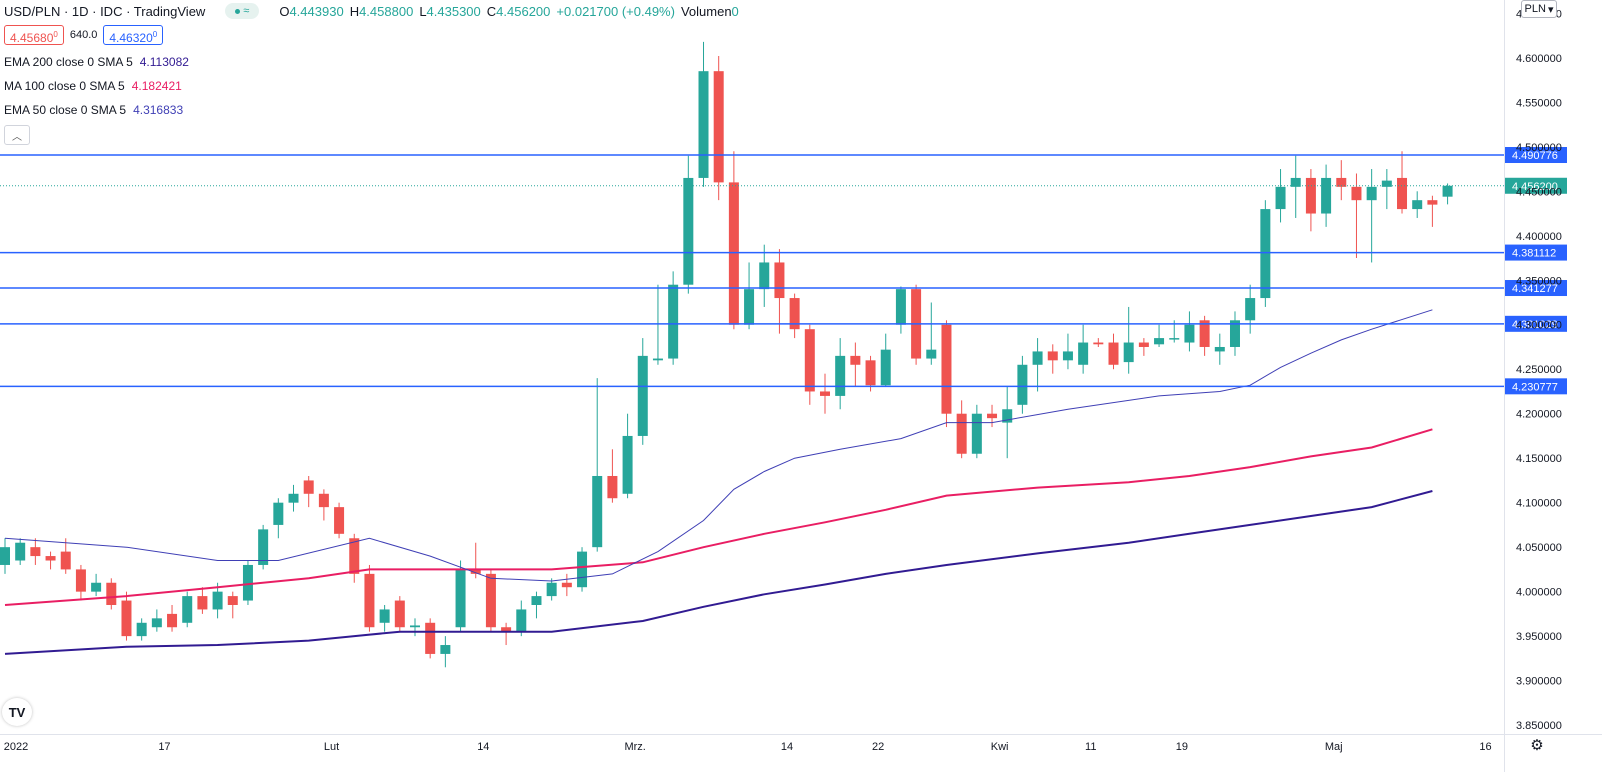  What do you see at coordinates (1539, 9) in the screenshot?
I see `currency-button: PLN ▾` at bounding box center [1539, 9].